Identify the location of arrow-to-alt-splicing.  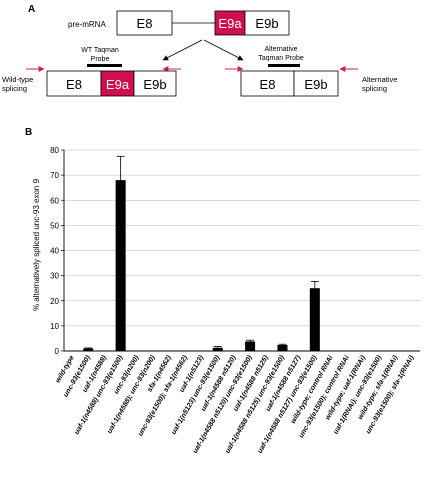
(223, 50).